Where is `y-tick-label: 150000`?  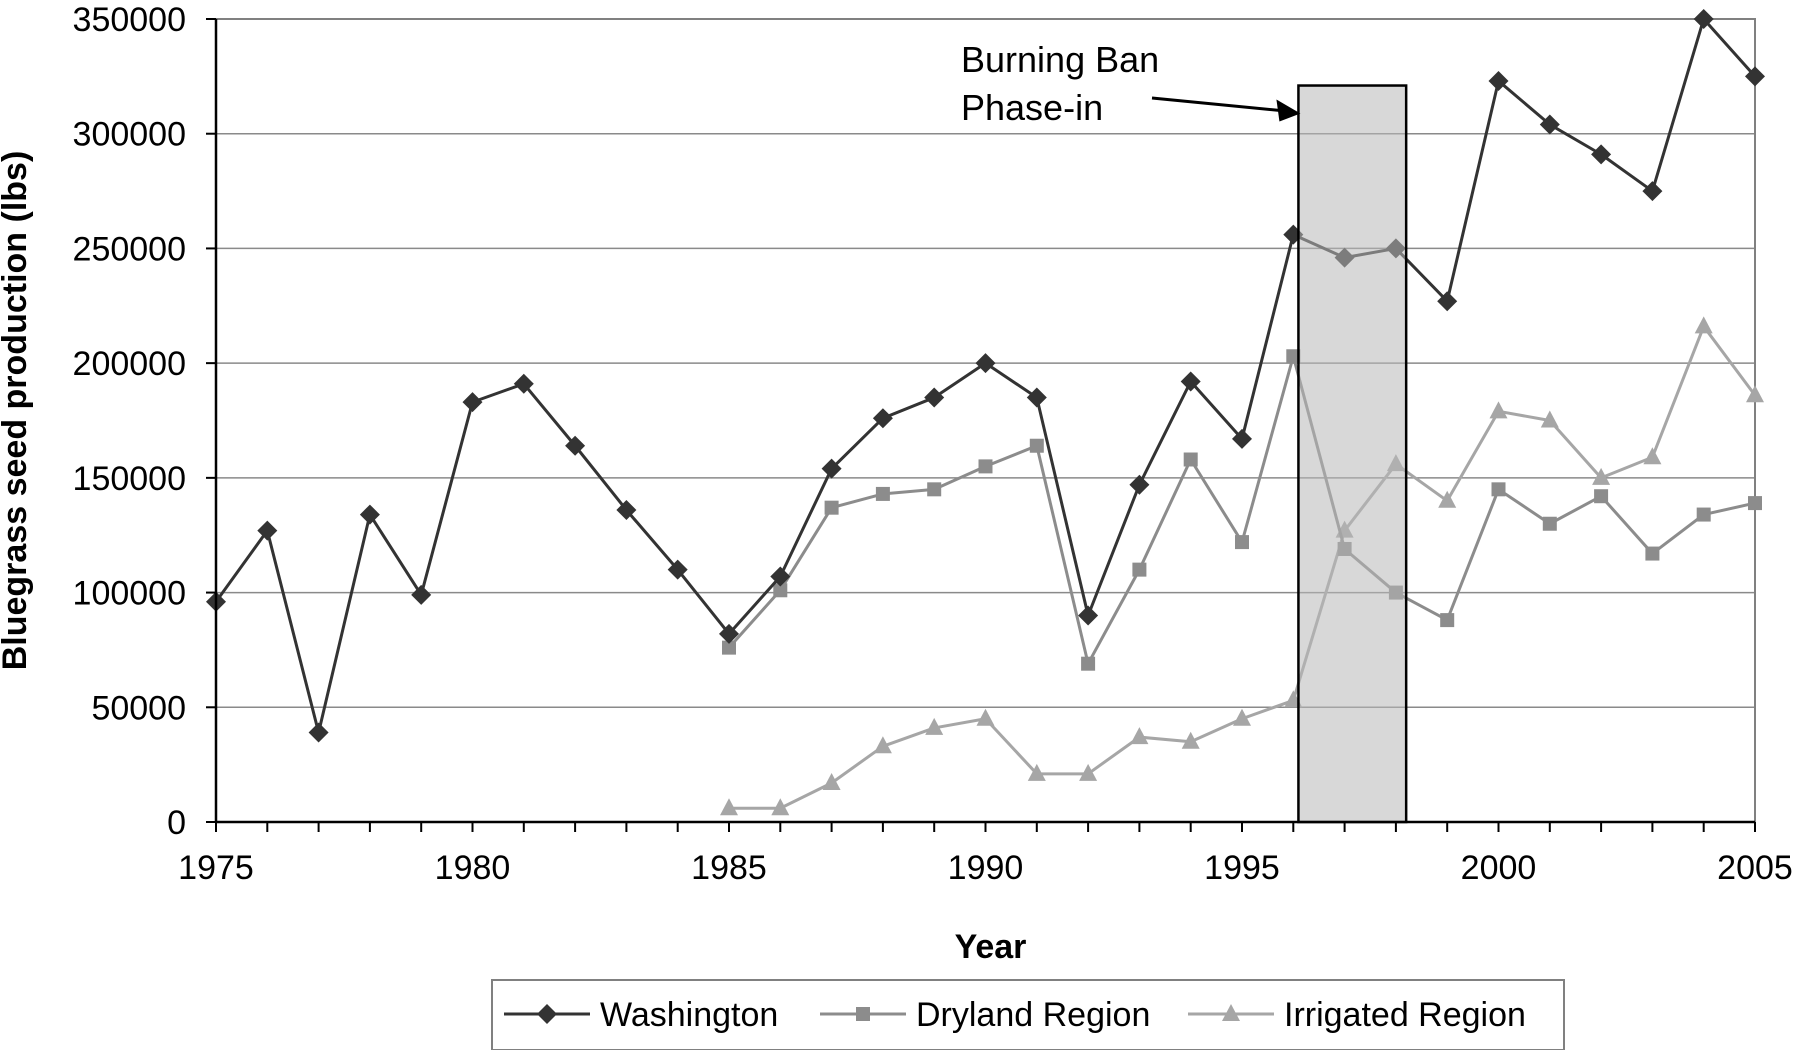
y-tick-label: 150000 is located at coordinates (129, 479).